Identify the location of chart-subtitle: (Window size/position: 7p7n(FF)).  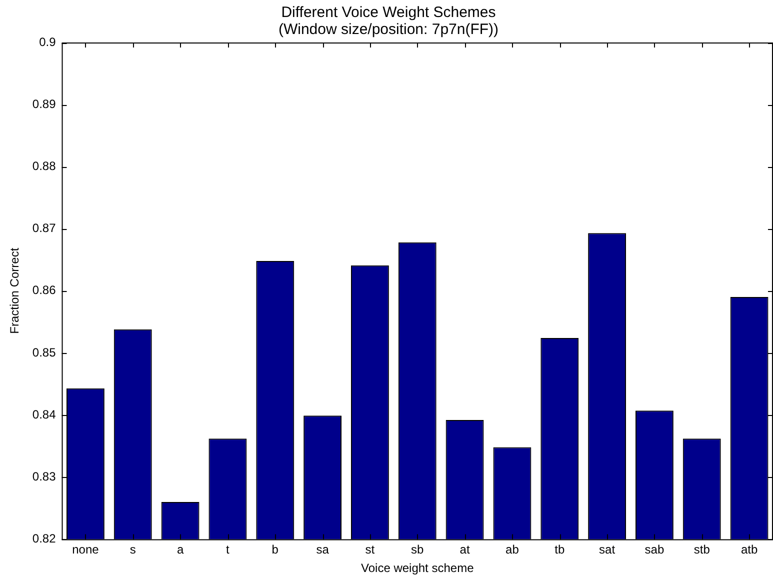
(388, 29).